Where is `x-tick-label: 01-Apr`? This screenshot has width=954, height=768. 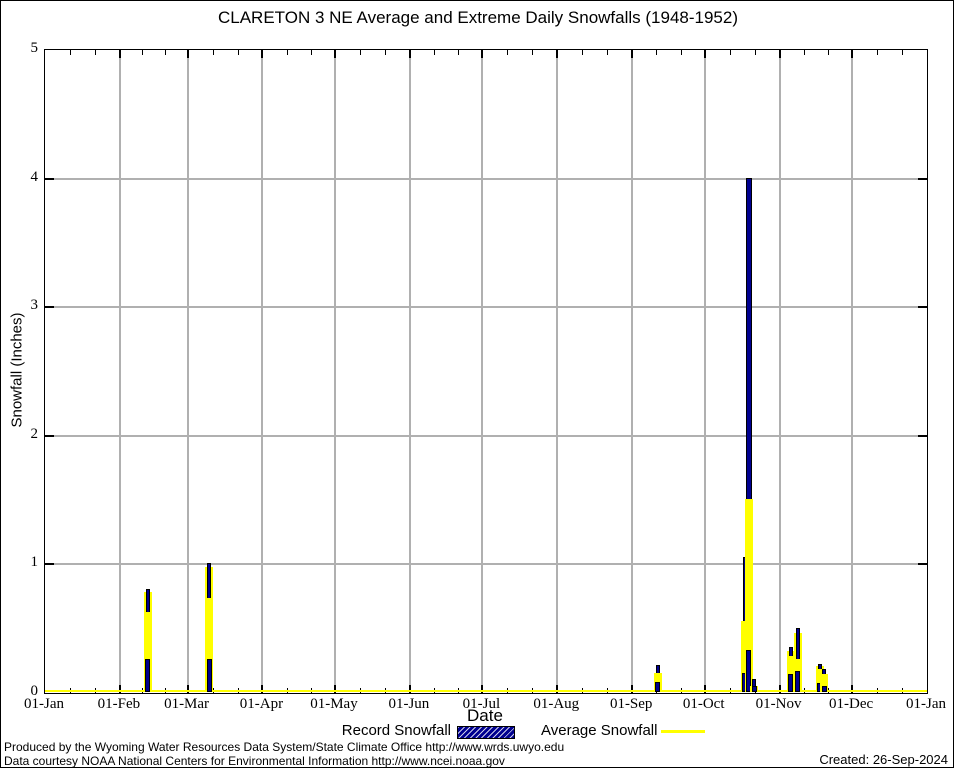
x-tick-label: 01-Apr is located at coordinates (261, 704).